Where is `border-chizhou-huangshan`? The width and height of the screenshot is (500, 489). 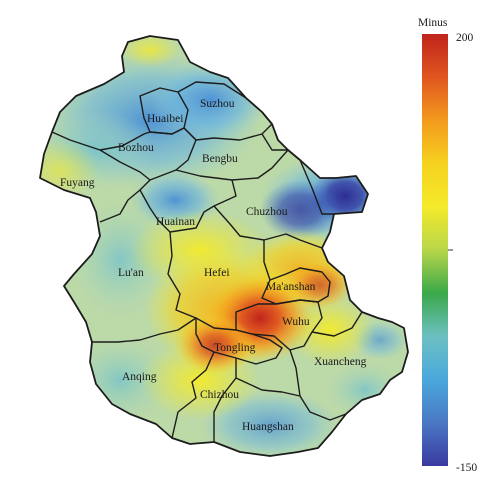
border-chizhou-huangshan is located at coordinates (257, 400).